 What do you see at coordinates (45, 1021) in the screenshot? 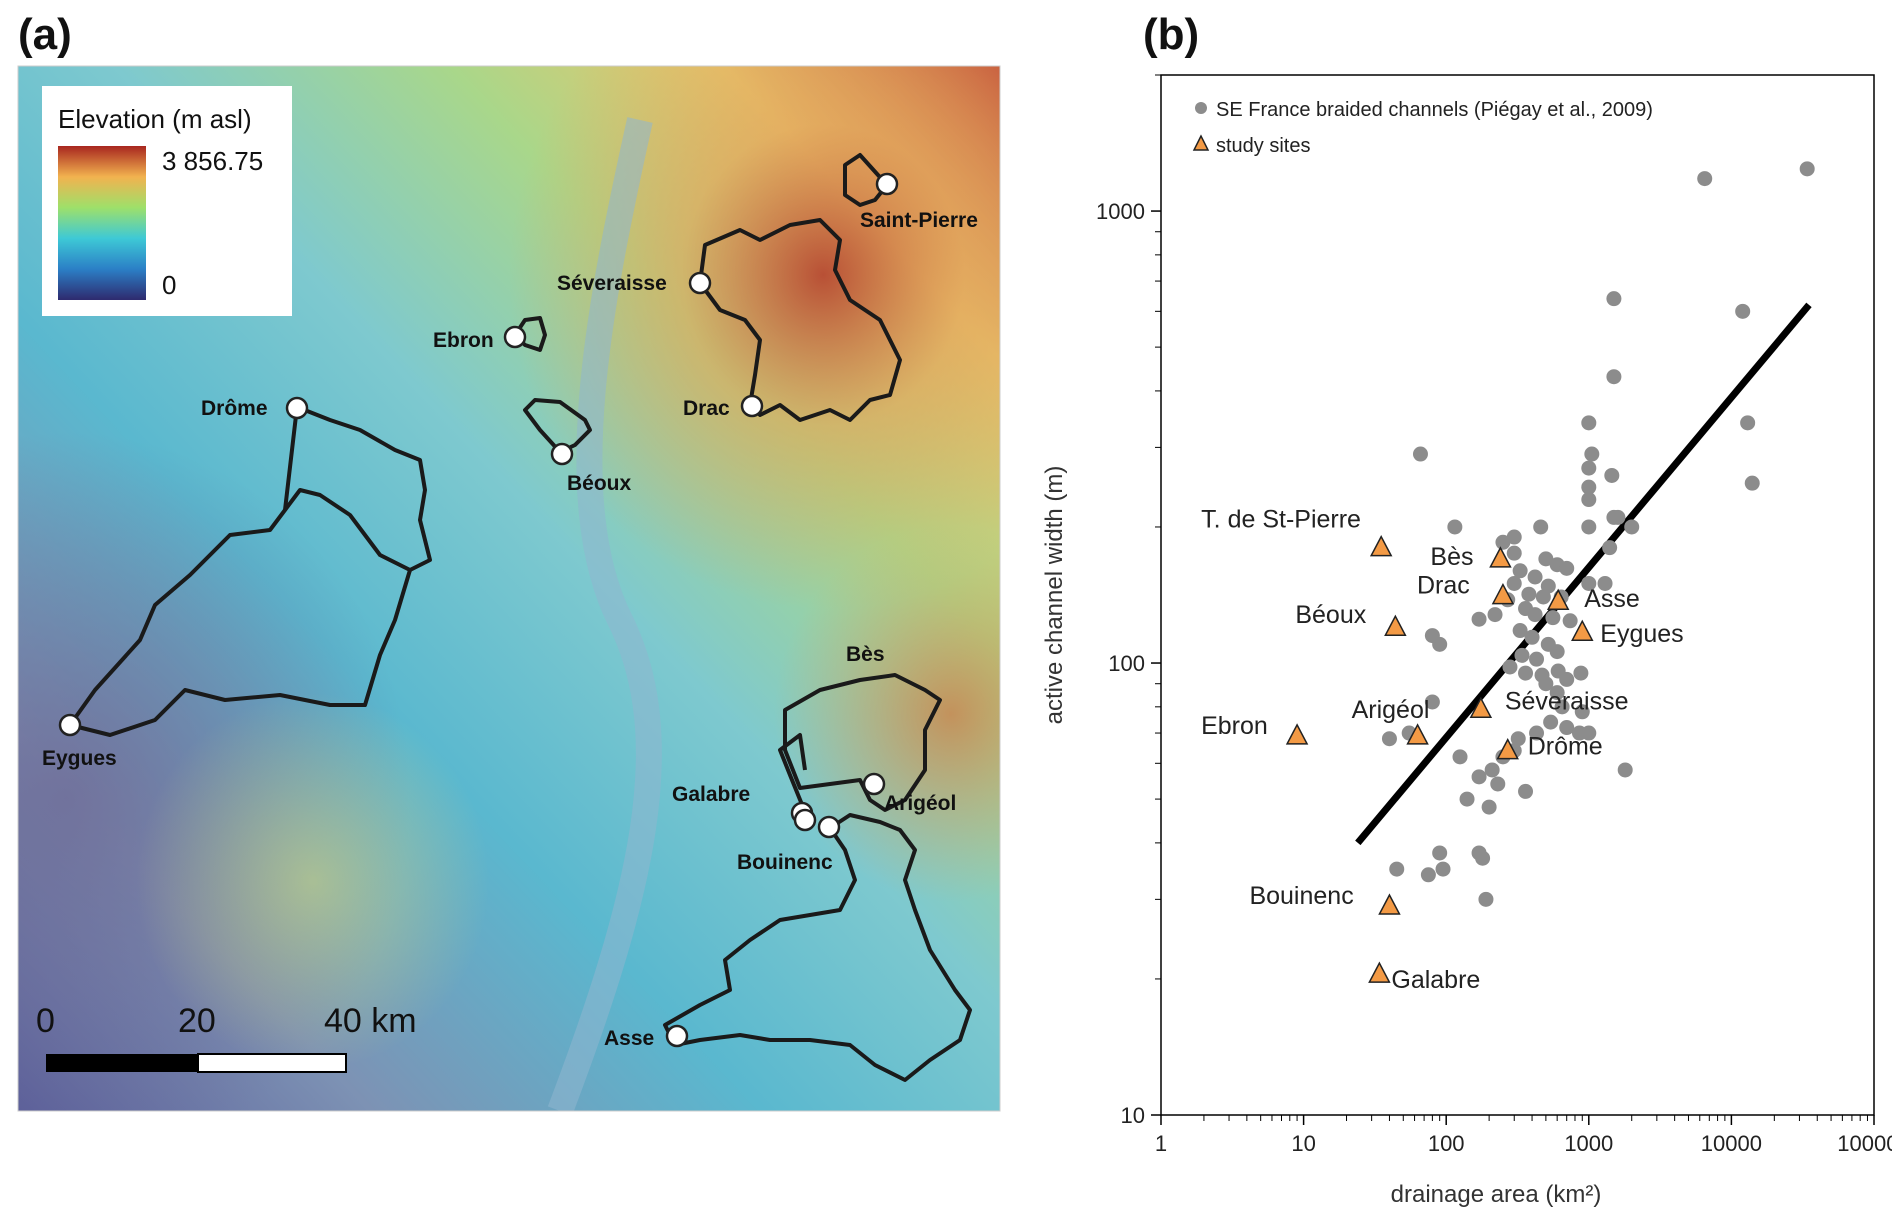
I see `scale-label-0: 0` at bounding box center [45, 1021].